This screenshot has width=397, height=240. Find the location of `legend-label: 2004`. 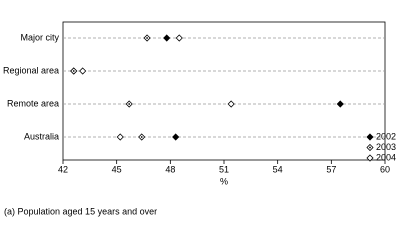

legend-label: 2004 is located at coordinates (386, 157).